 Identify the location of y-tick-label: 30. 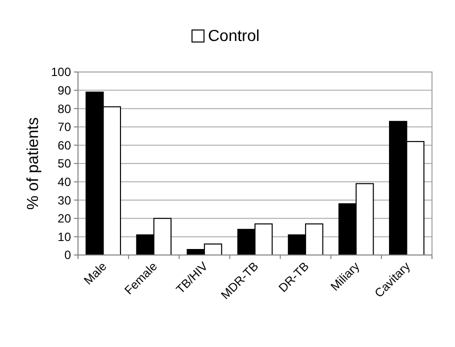
(65, 200).